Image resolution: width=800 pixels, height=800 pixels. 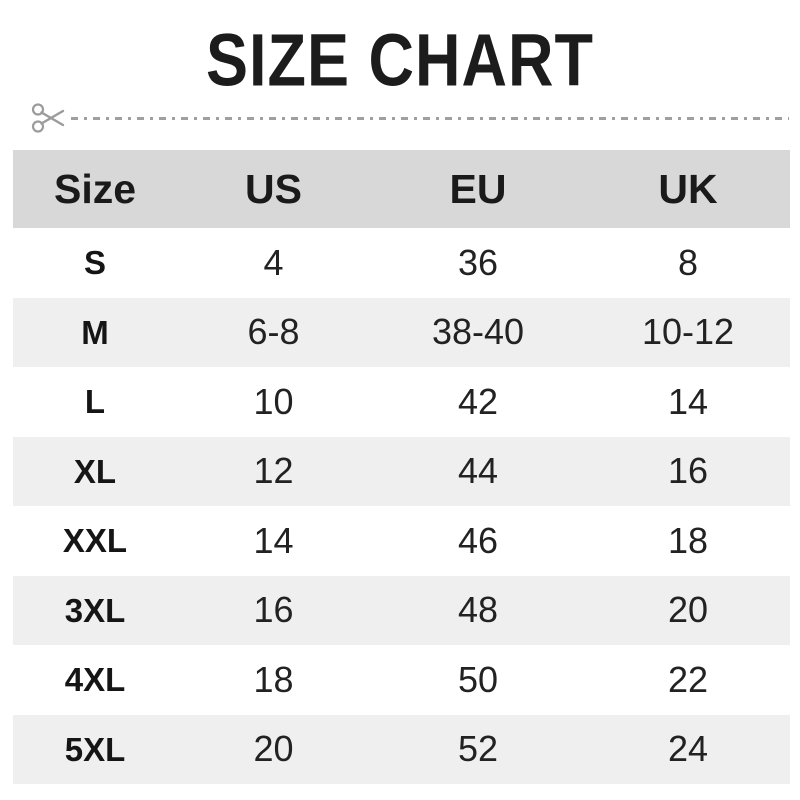 What do you see at coordinates (688, 540) in the screenshot?
I see `uk-value: 18` at bounding box center [688, 540].